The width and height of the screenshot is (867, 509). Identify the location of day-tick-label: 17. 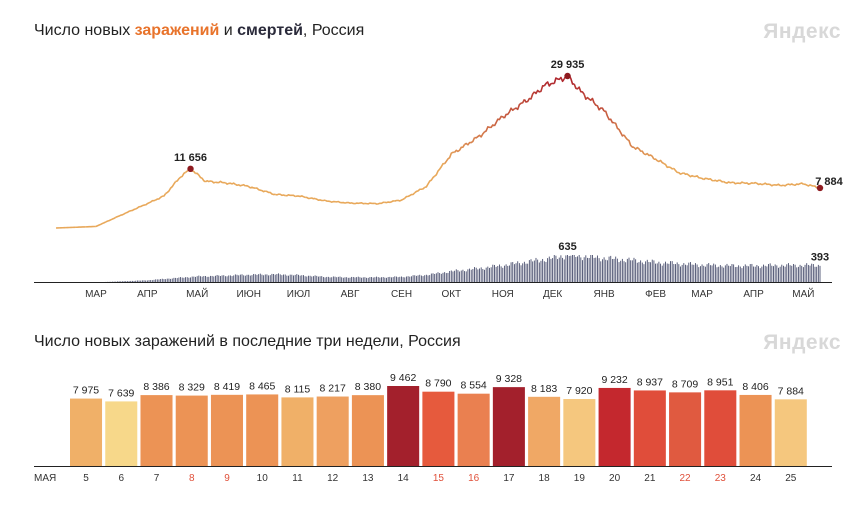
(509, 478).